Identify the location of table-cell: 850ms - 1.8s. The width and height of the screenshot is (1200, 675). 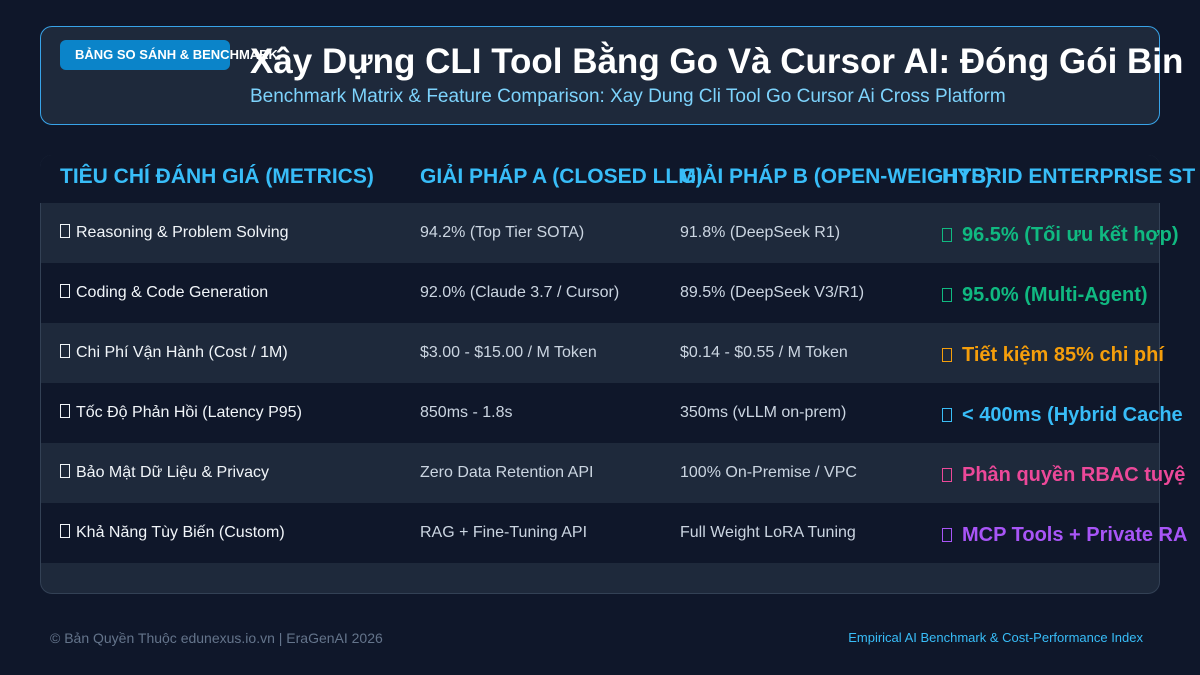
(466, 413).